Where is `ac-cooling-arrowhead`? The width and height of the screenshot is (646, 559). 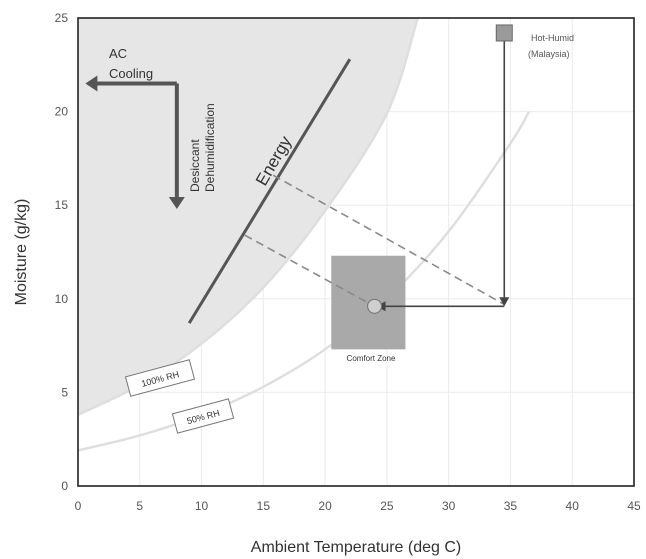 ac-cooling-arrowhead is located at coordinates (91, 83).